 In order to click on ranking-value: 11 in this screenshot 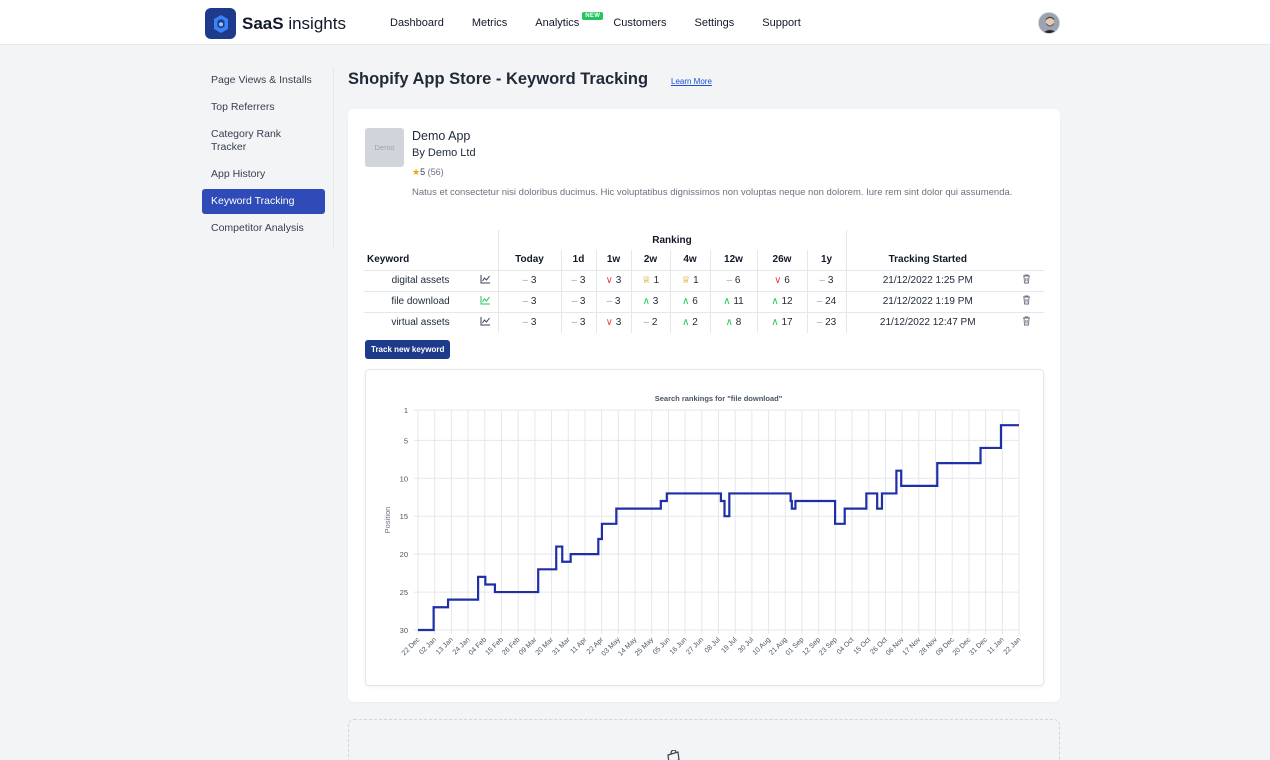, I will do `click(738, 301)`.